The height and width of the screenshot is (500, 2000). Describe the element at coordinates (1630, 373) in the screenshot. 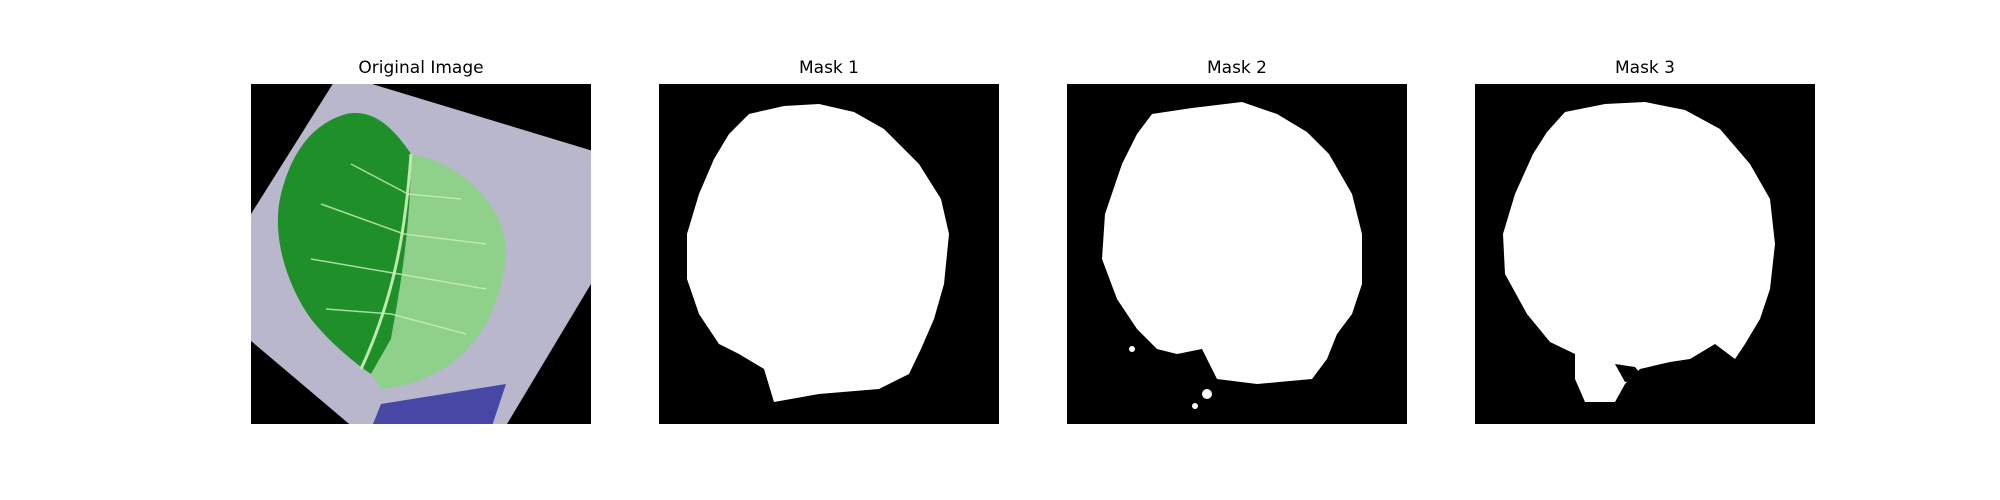

I see `mask-3-hole` at that location.